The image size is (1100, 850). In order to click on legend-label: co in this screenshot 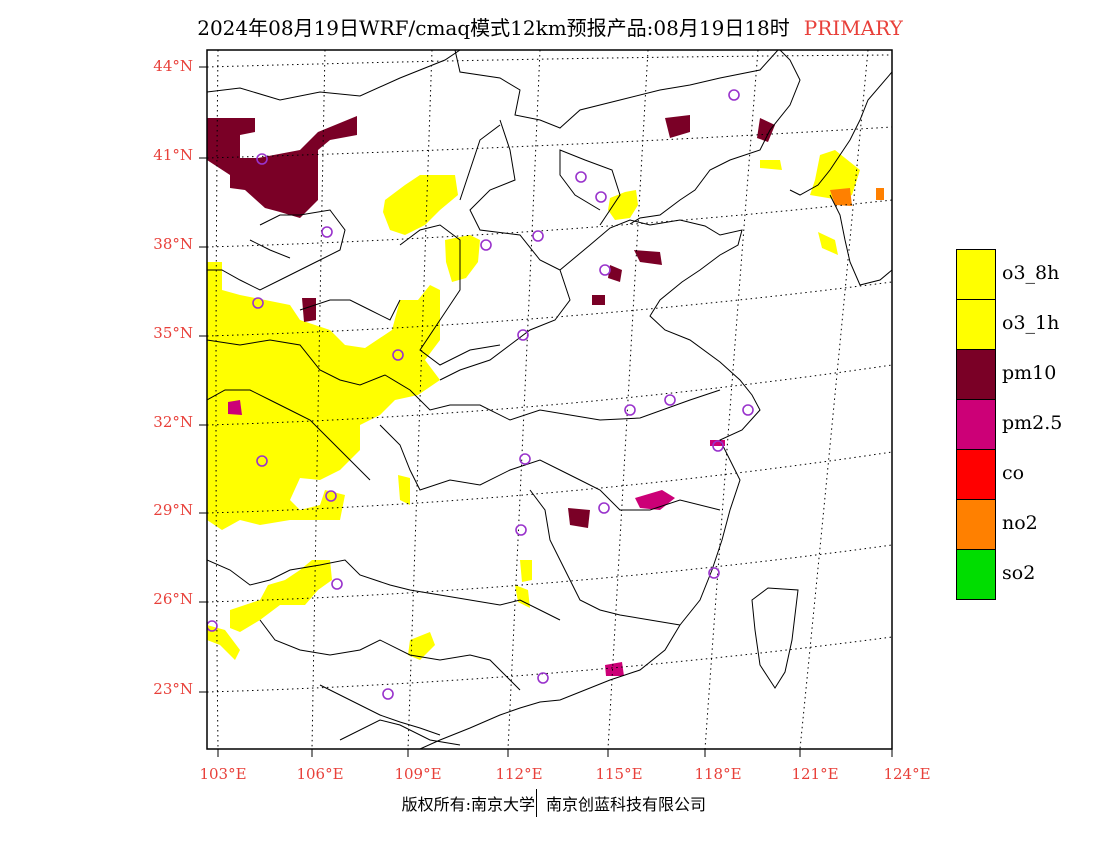, I will do `click(1013, 473)`.